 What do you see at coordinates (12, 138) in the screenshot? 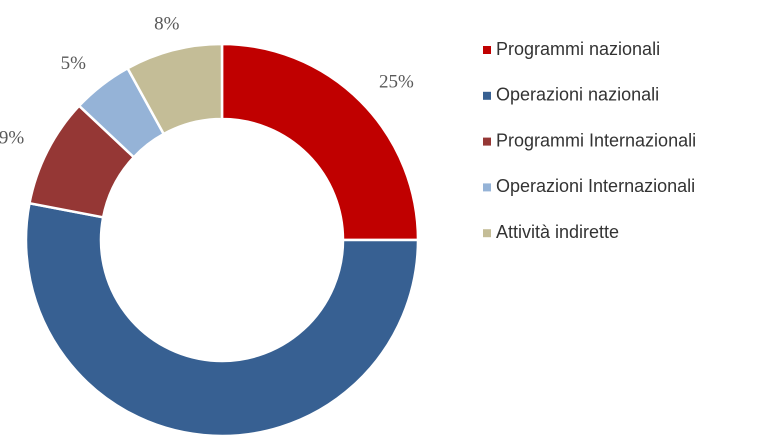
I see `data-label: 9%` at bounding box center [12, 138].